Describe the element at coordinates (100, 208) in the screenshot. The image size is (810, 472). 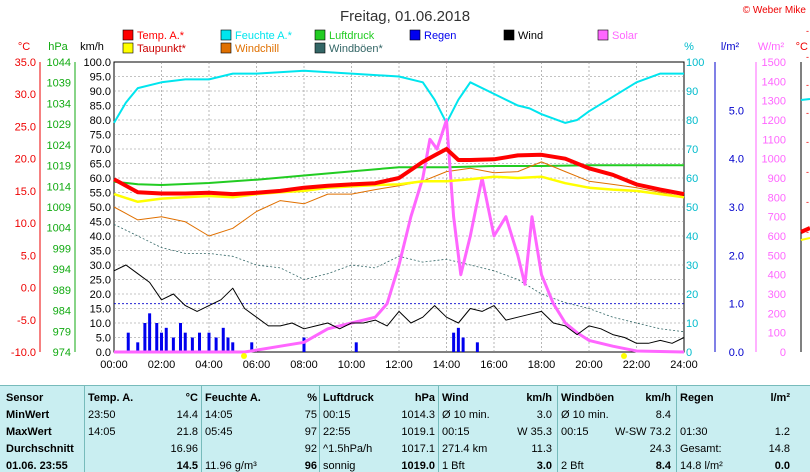
I see `wind-tick: 50.0` at that location.